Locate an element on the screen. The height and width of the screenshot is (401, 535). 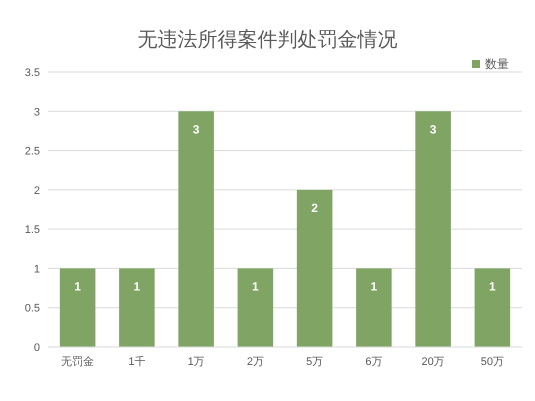
y-tick-label: 1 is located at coordinates (37, 269).